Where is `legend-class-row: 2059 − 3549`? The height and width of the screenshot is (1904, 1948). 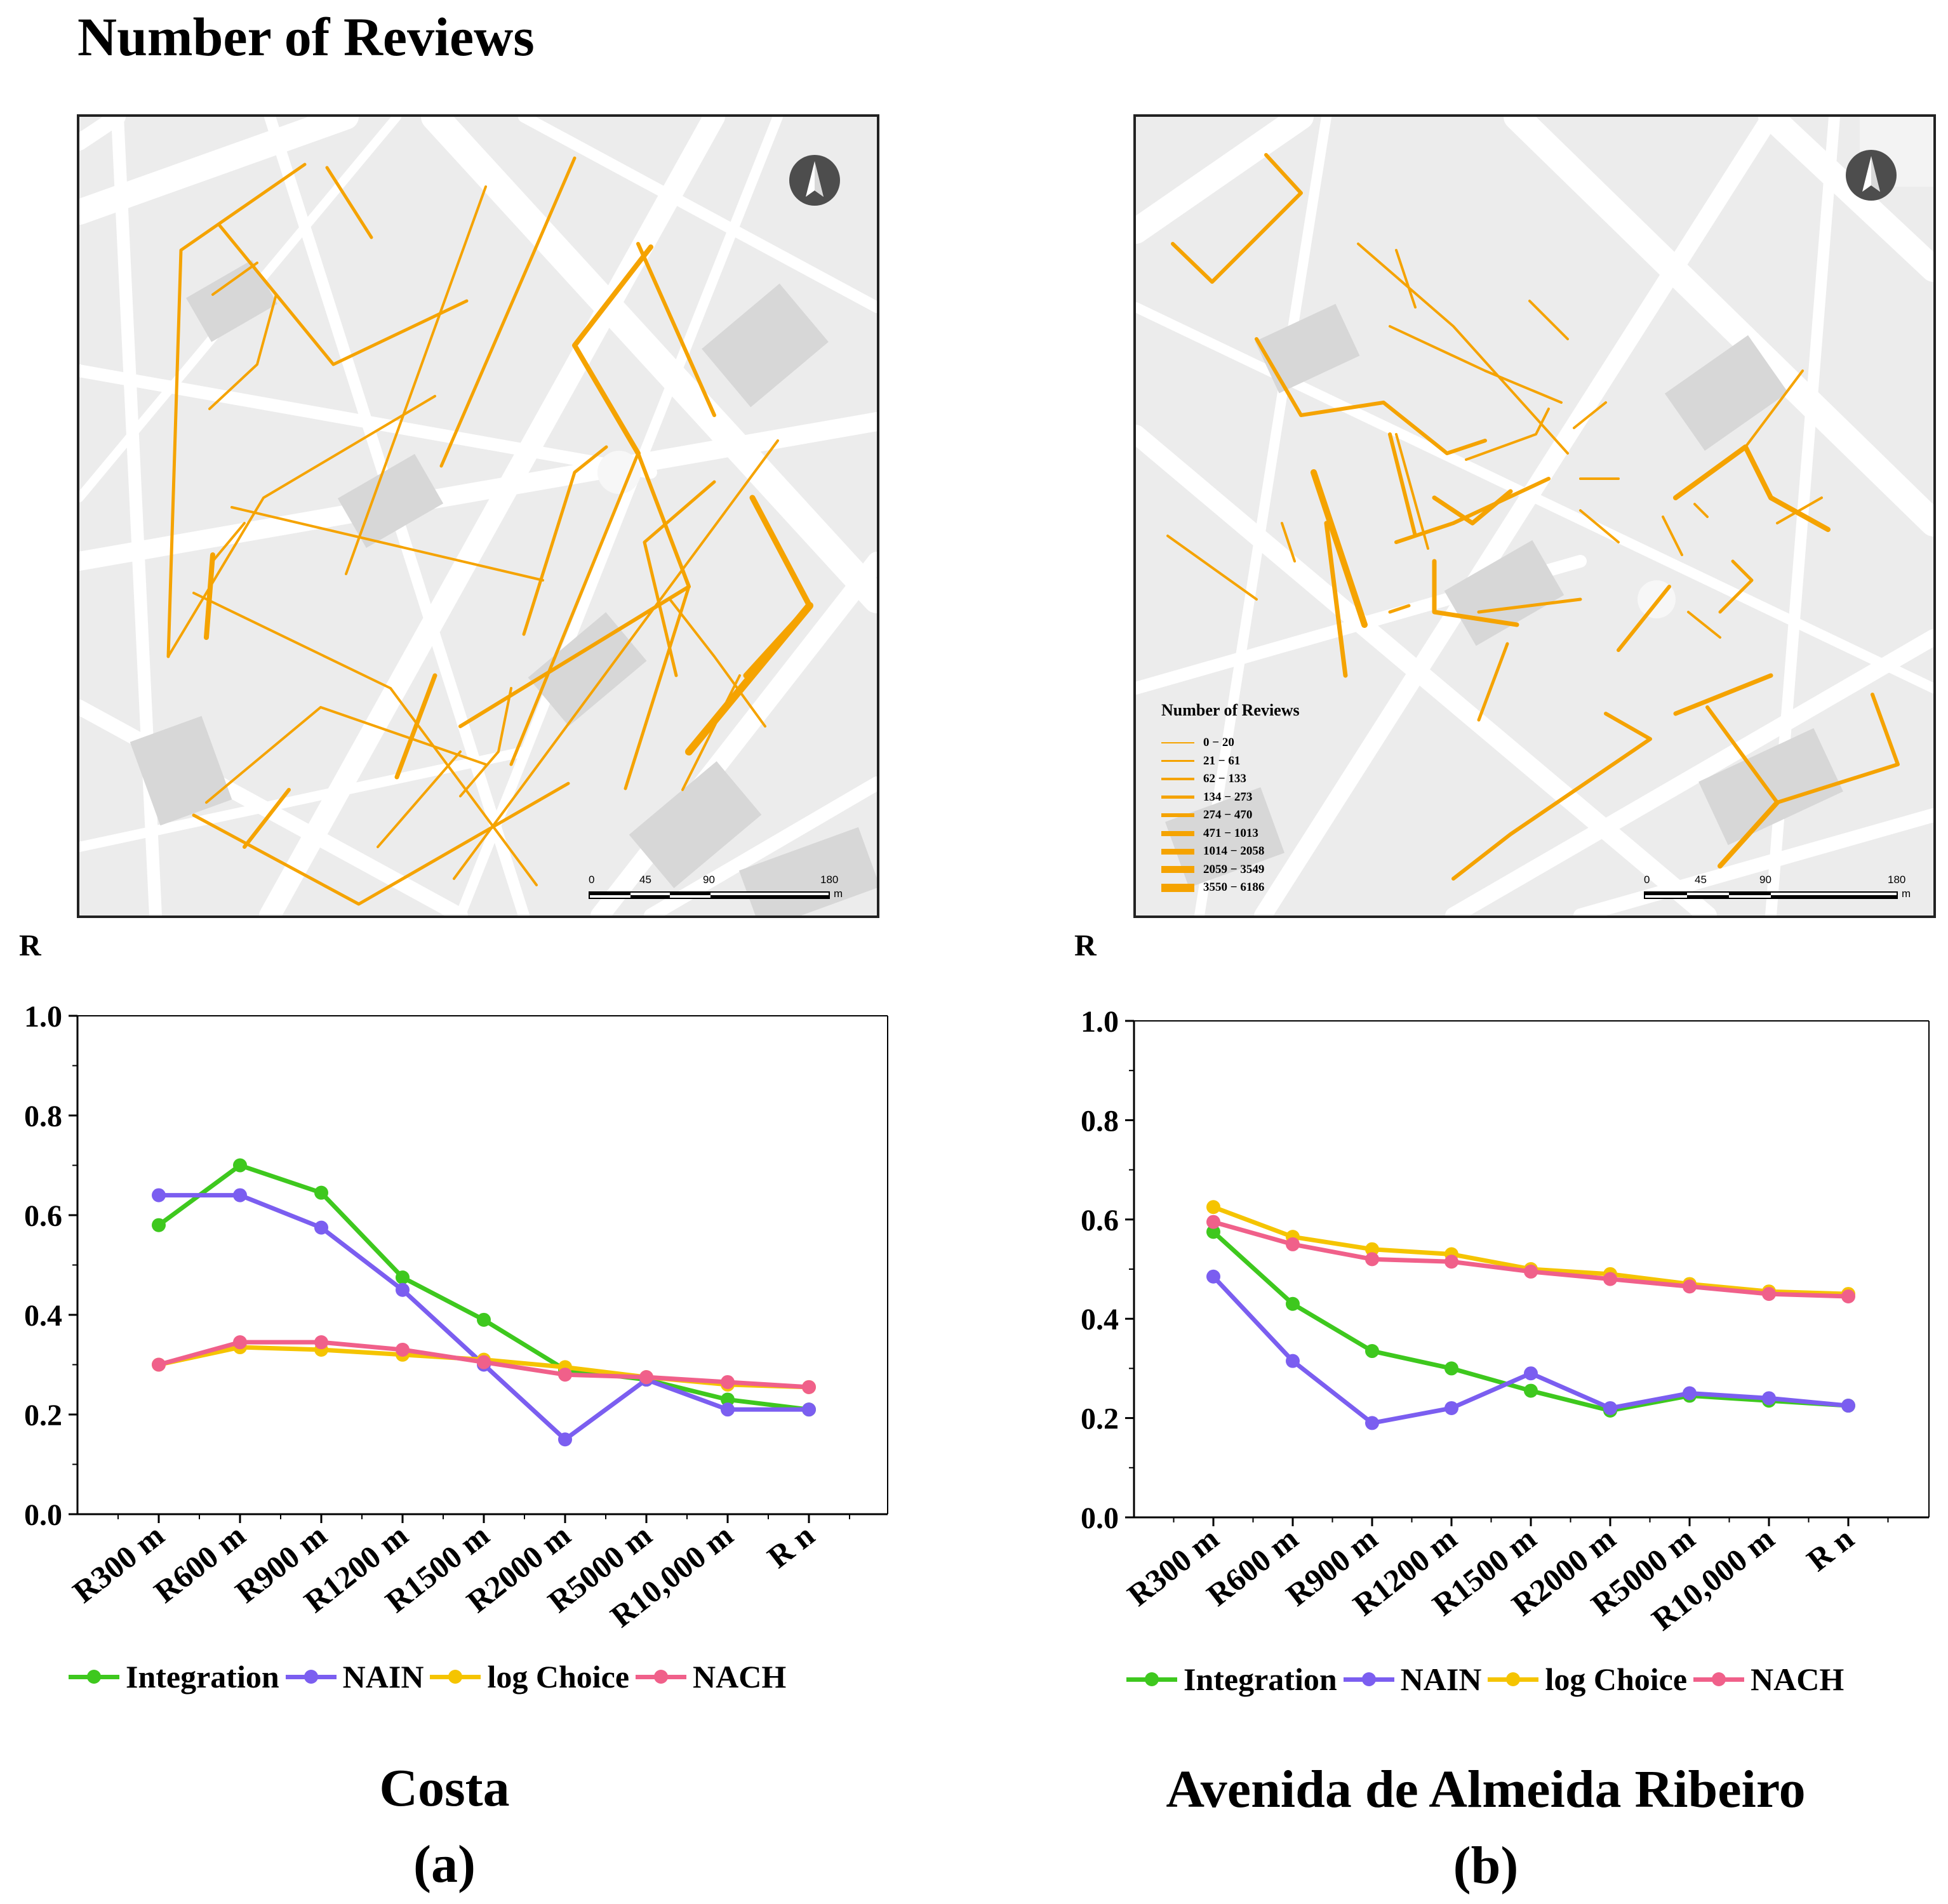
legend-class-row: 2059 − 3549 is located at coordinates (1231, 870).